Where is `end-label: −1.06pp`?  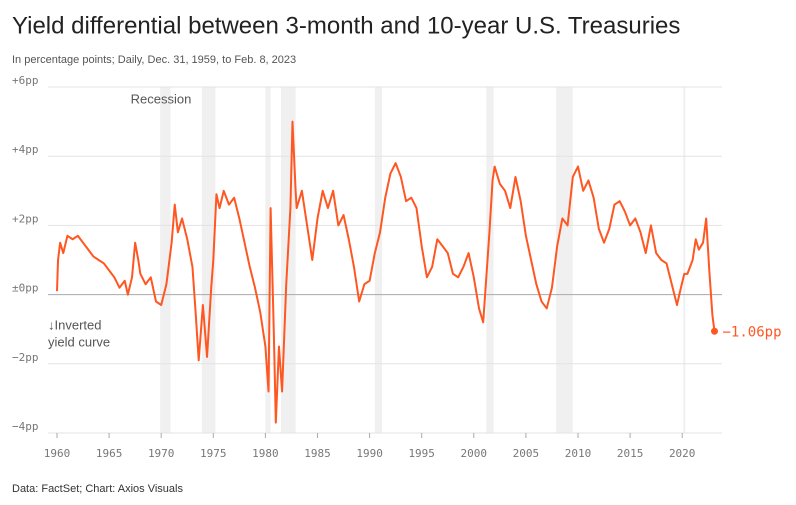 end-label: −1.06pp is located at coordinates (752, 332).